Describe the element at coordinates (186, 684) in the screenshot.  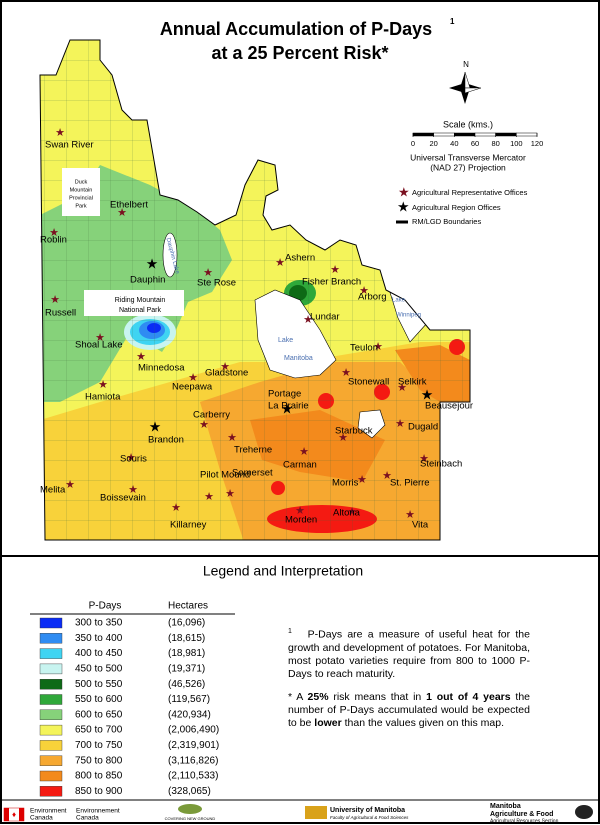
I see `legend-hectares: (46,526)` at that location.